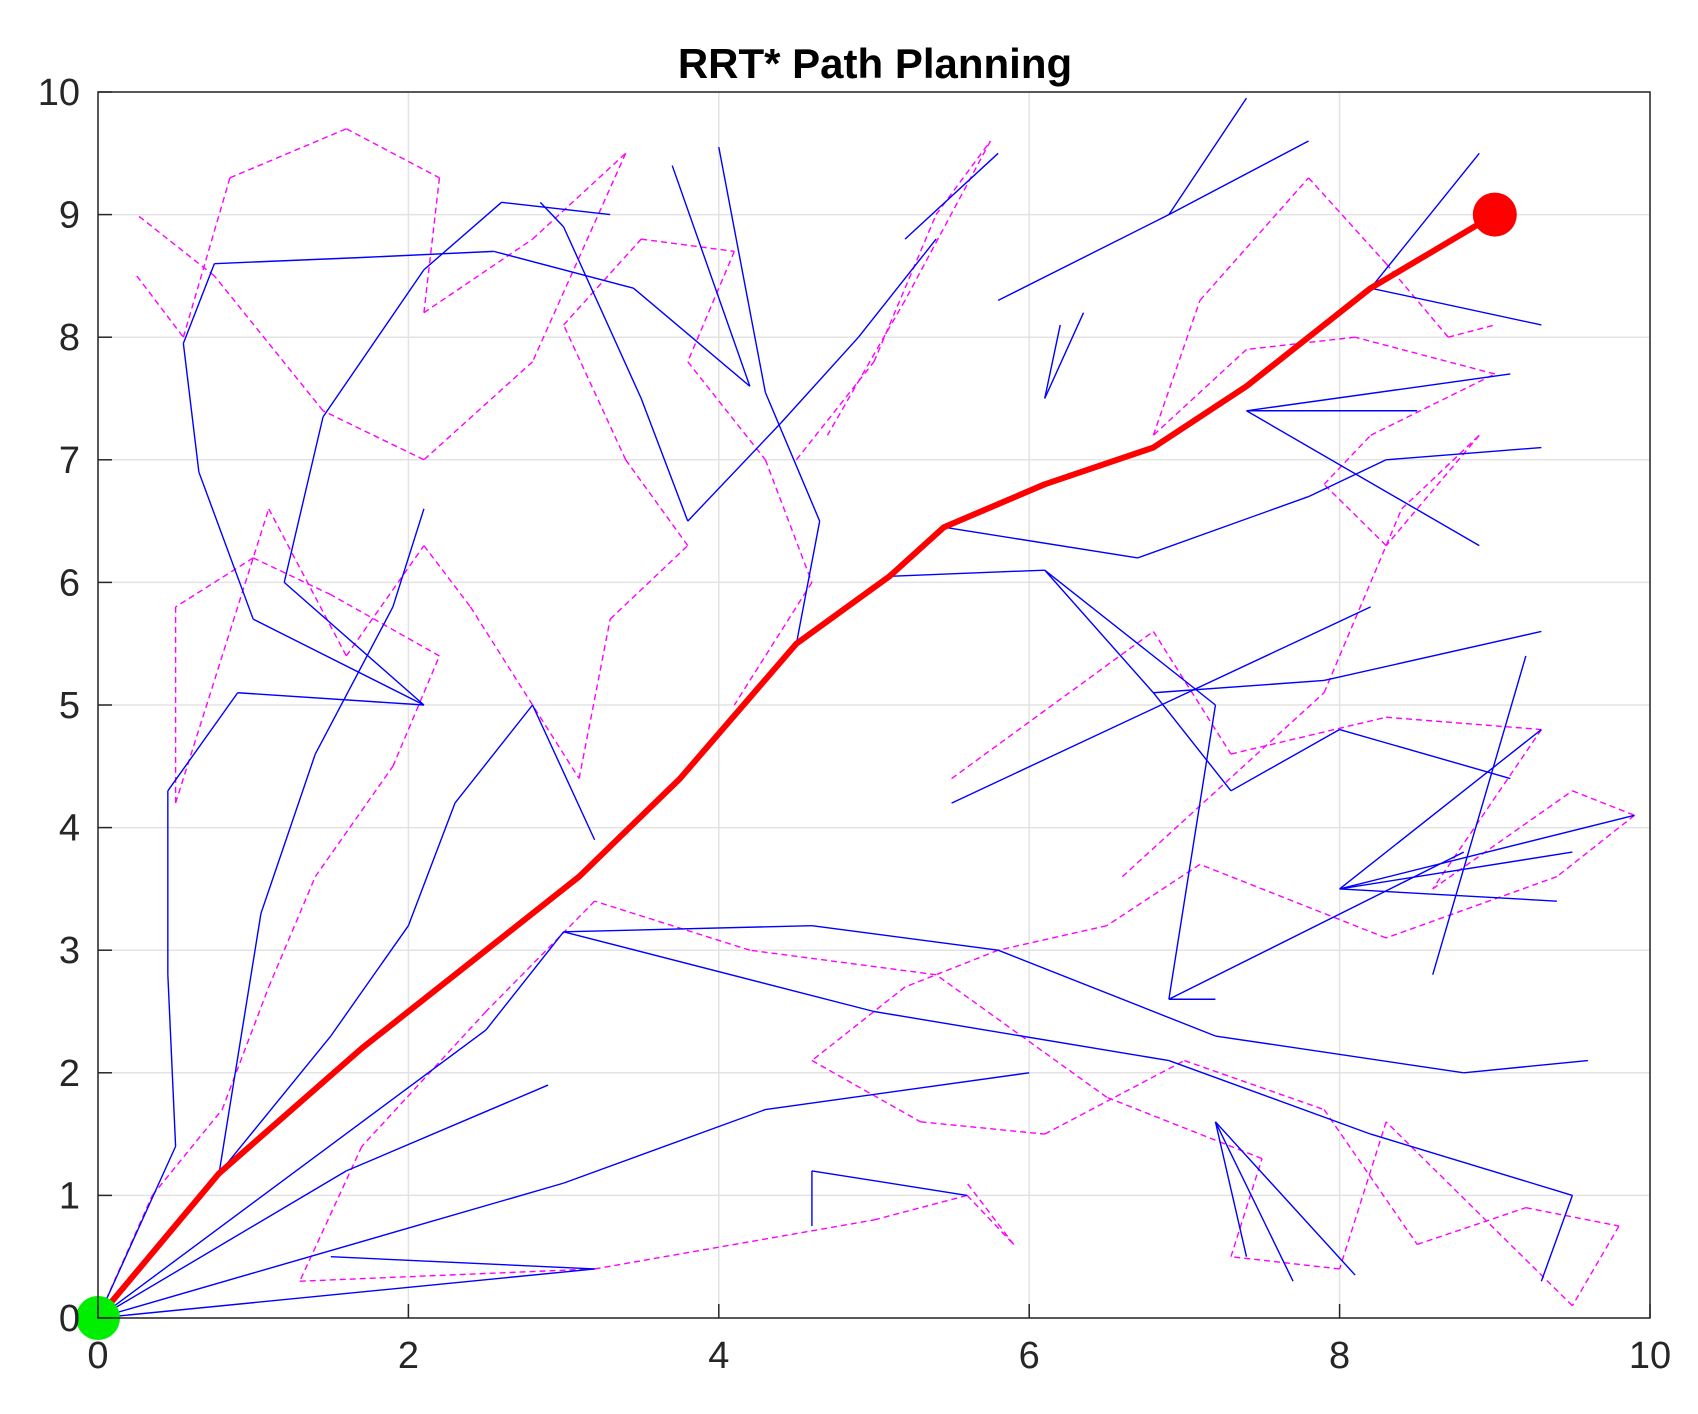 This screenshot has height=1414, width=1698. I want to click on y-tick-label: 6, so click(69, 583).